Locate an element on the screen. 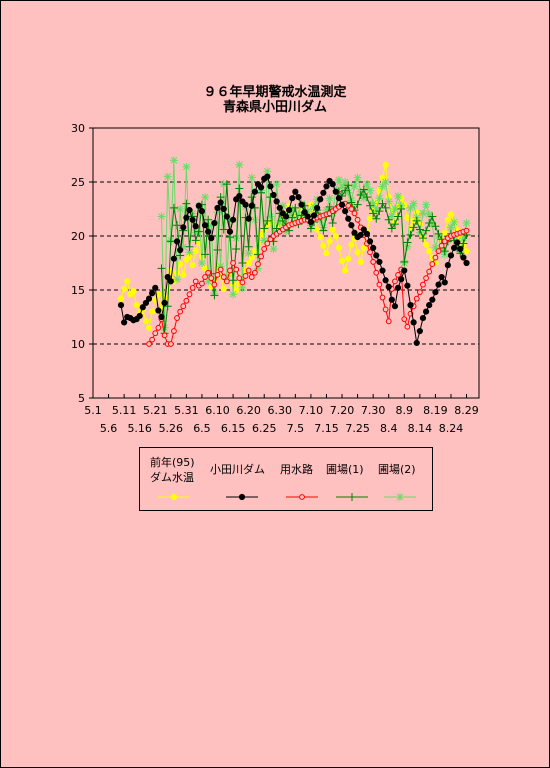 The image size is (550, 768). x-tick-label-row1-2: 5.21 is located at coordinates (155, 410).